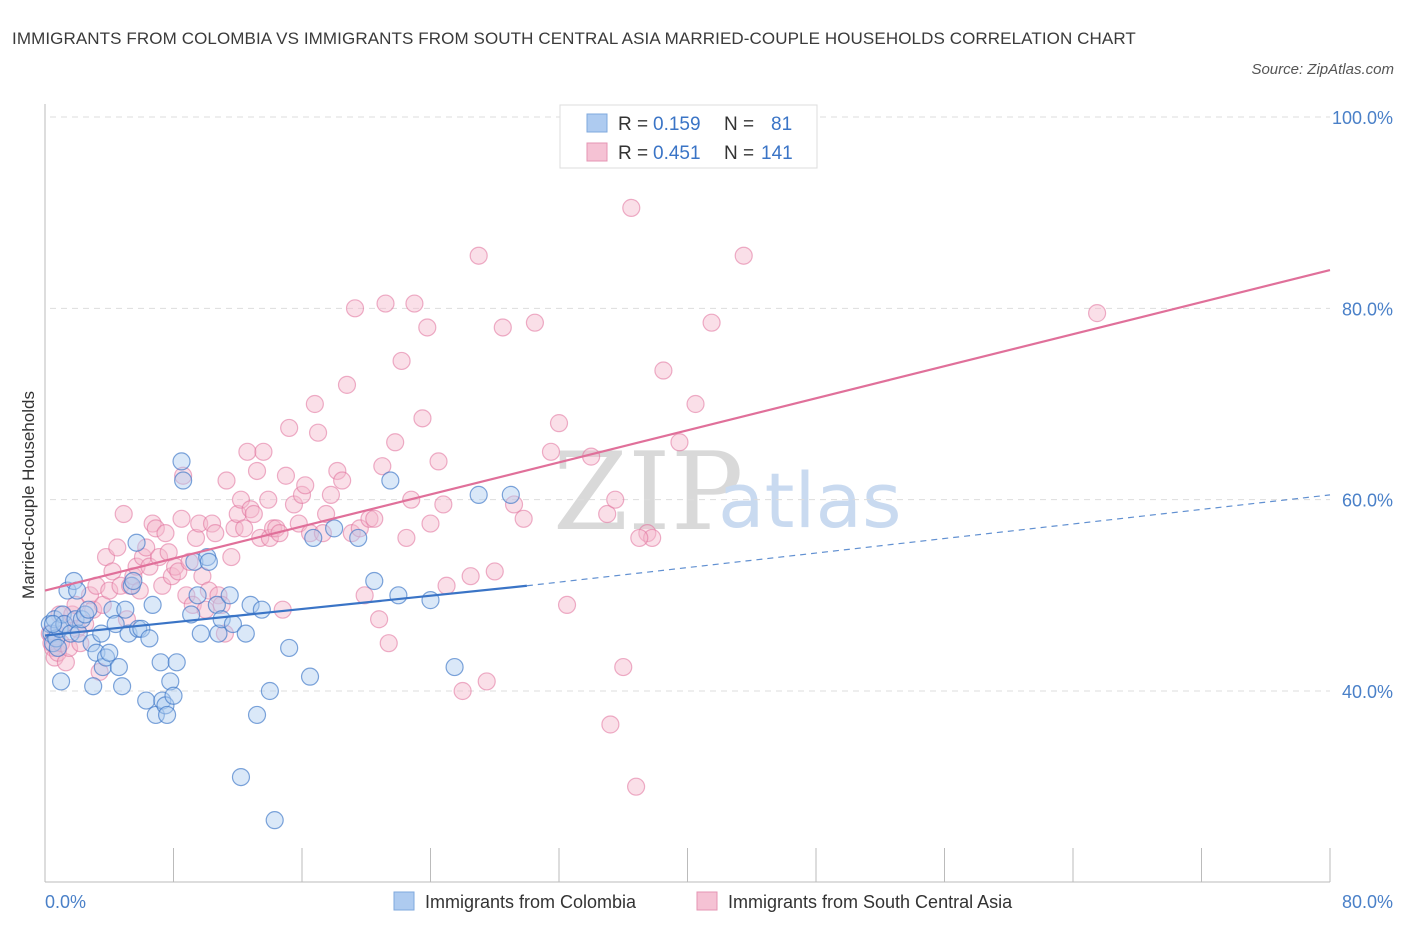 The height and width of the screenshot is (930, 1406). What do you see at coordinates (677, 124) in the screenshot?
I see `legend-r-value-1: 0.159` at bounding box center [677, 124].